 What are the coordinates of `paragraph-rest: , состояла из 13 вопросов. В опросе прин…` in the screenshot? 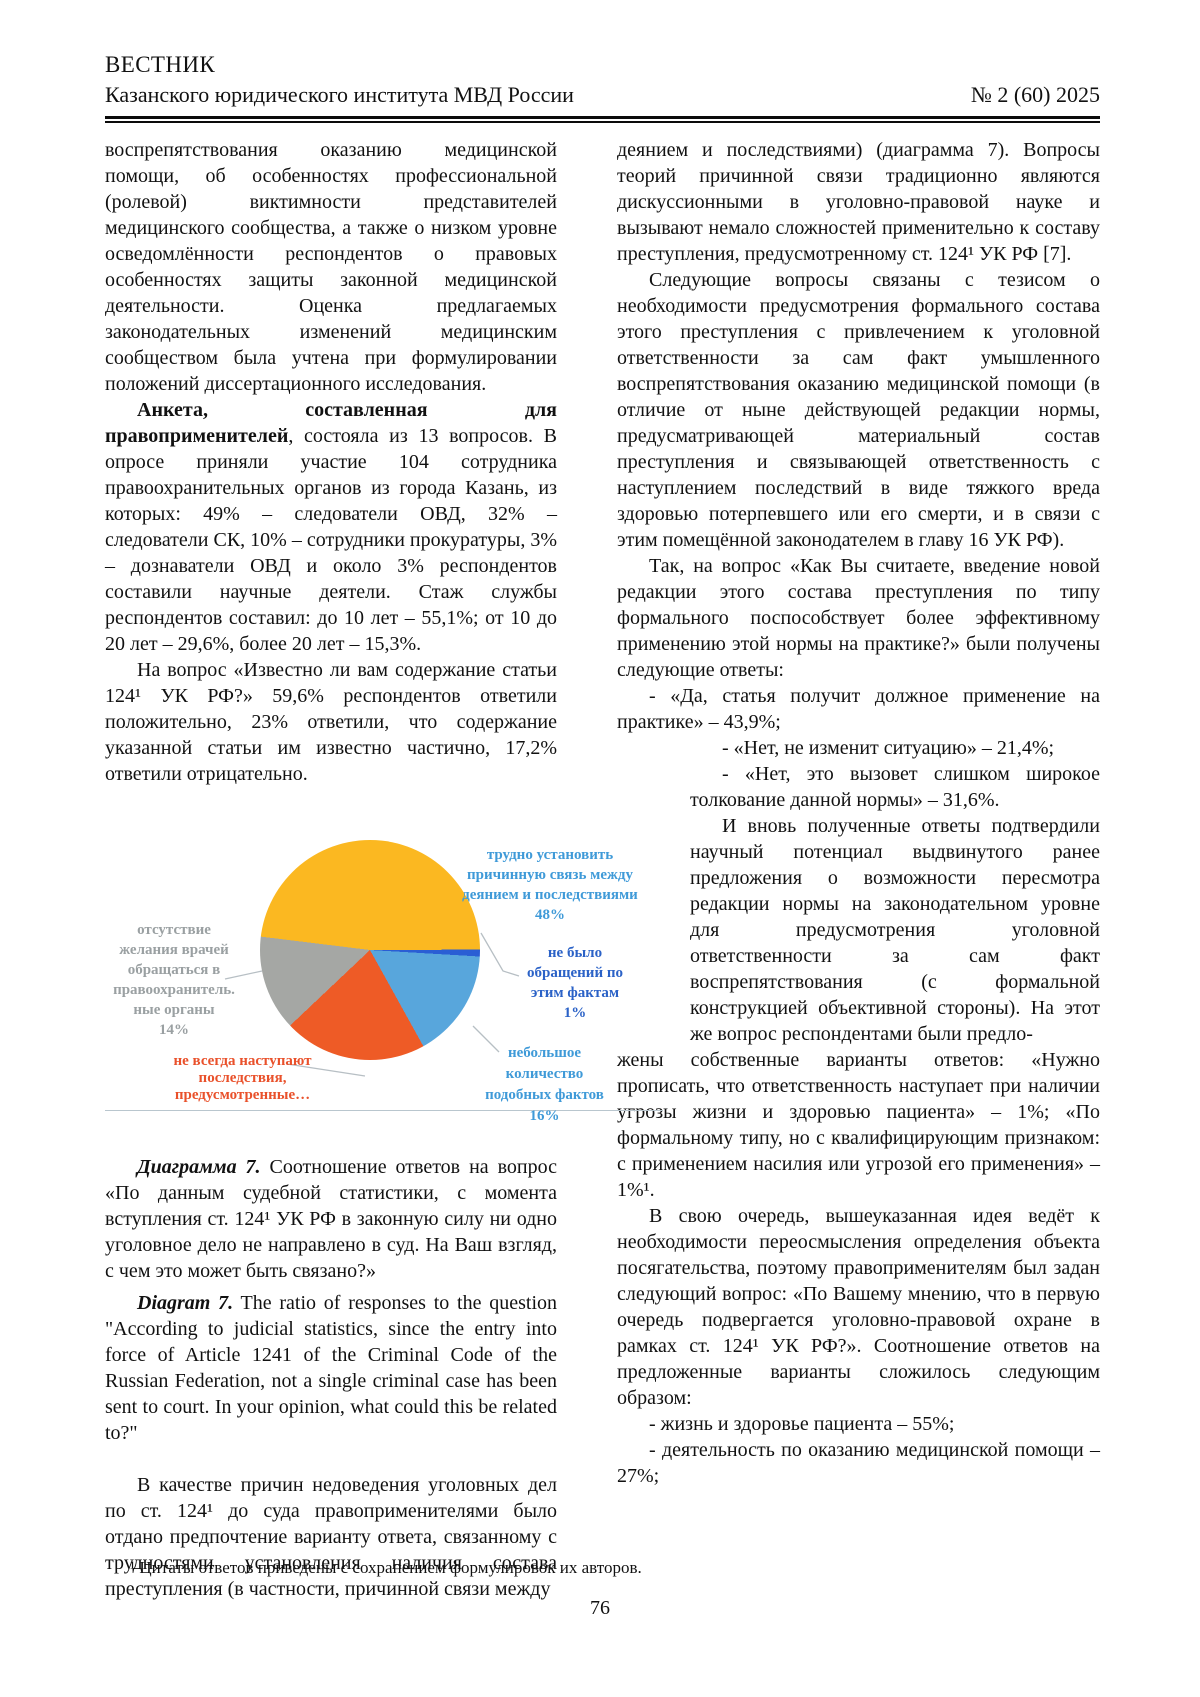 It's located at (331, 540).